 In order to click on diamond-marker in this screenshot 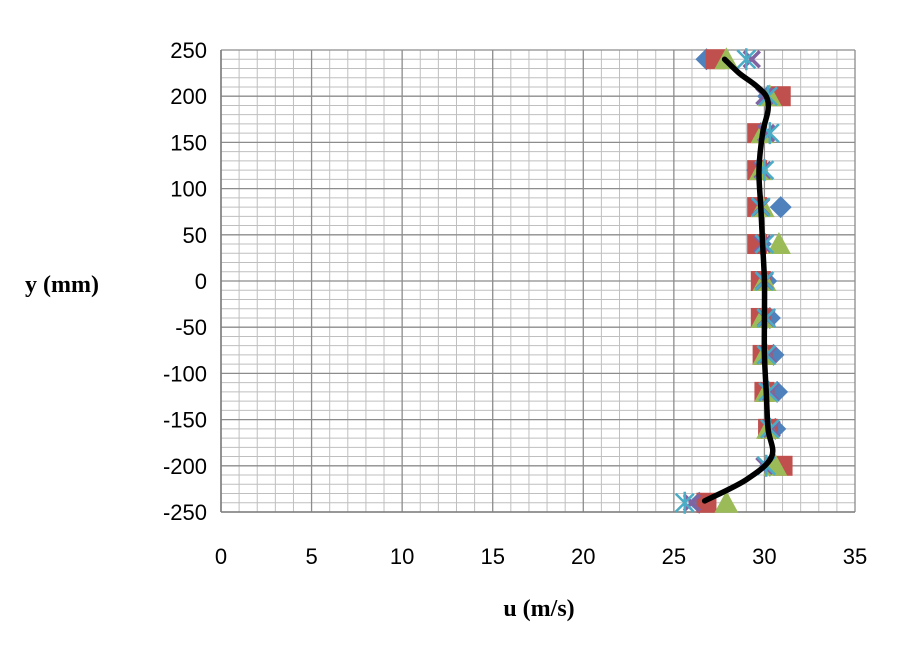, I will do `click(780, 207)`.